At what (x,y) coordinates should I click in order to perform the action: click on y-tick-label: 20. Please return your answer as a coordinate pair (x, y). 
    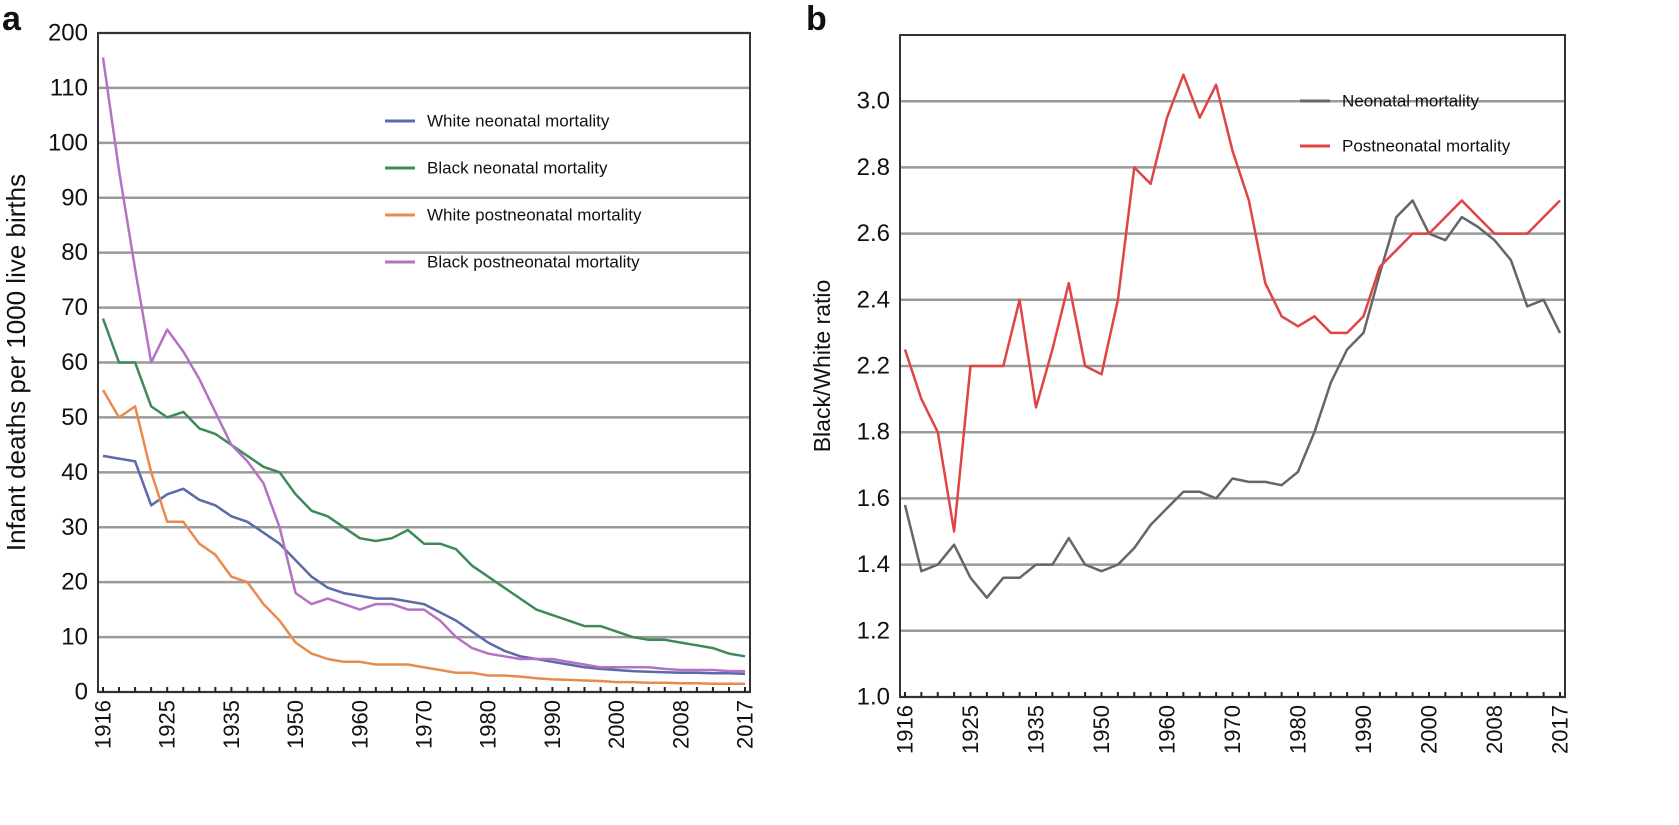
    Looking at the image, I should click on (74, 582).